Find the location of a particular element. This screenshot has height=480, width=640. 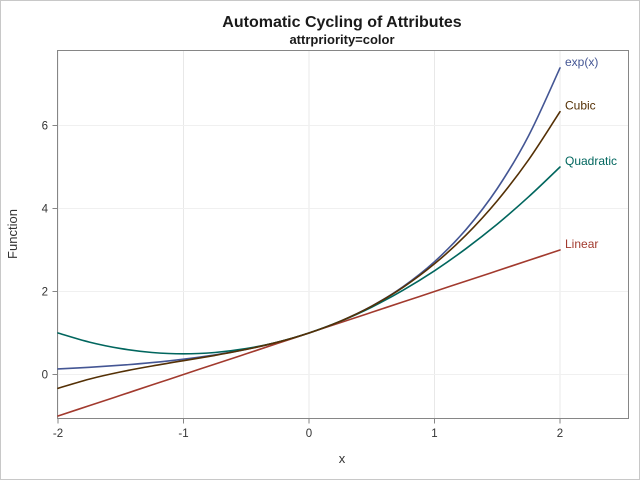

y-tick-label: 4 is located at coordinates (45, 210).